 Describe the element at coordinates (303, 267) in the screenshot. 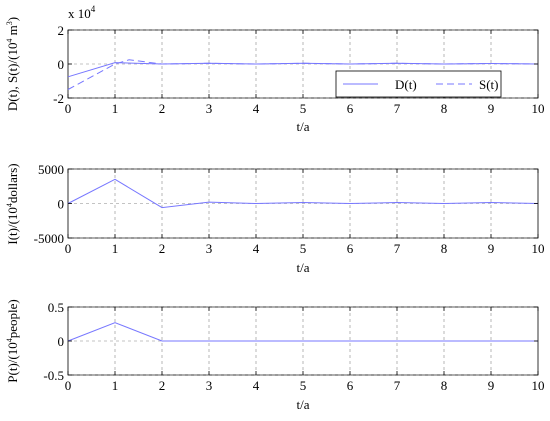

I see `x-axis-label-2: t/a` at that location.